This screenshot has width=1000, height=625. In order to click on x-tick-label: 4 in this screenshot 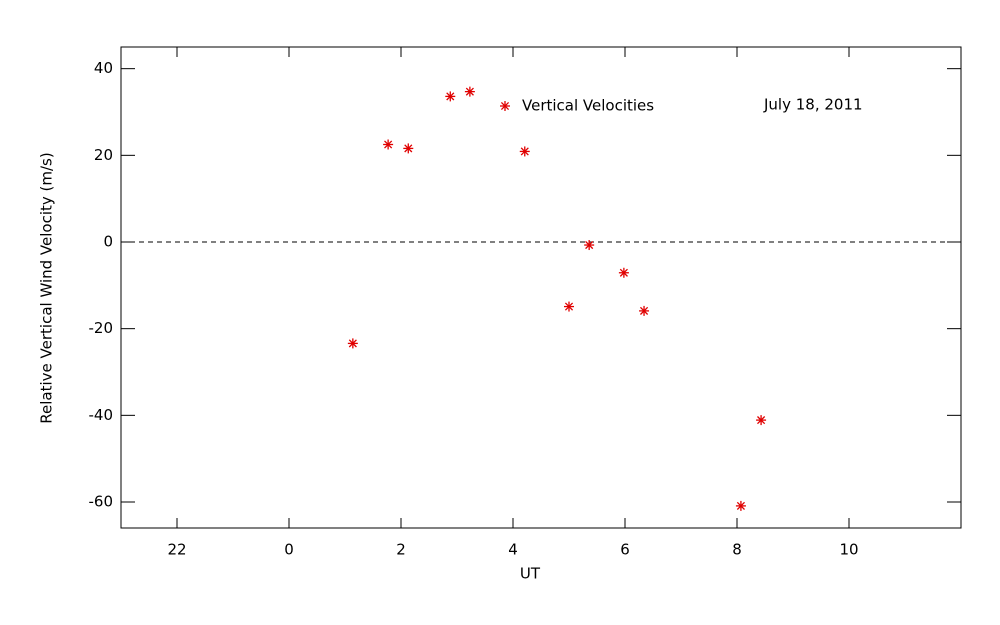, I will do `click(513, 550)`.